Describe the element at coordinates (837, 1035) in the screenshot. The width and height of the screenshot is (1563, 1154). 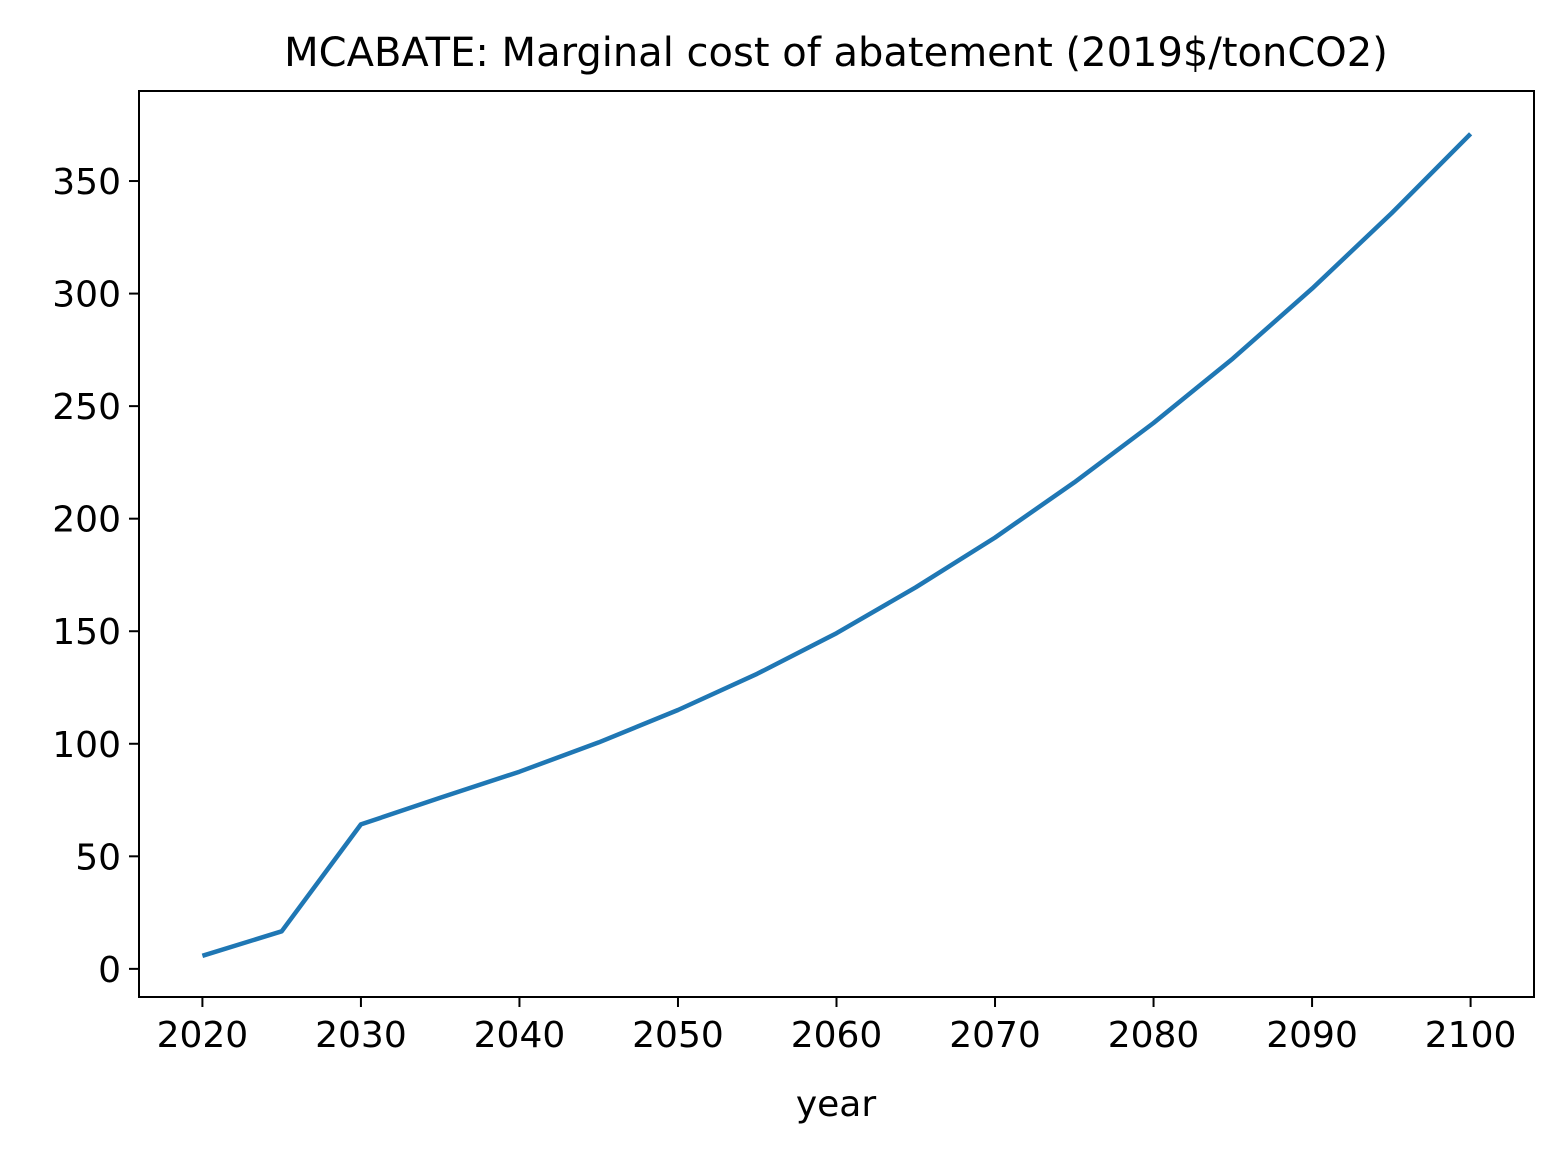
I see `x-tick-label: 2060` at that location.